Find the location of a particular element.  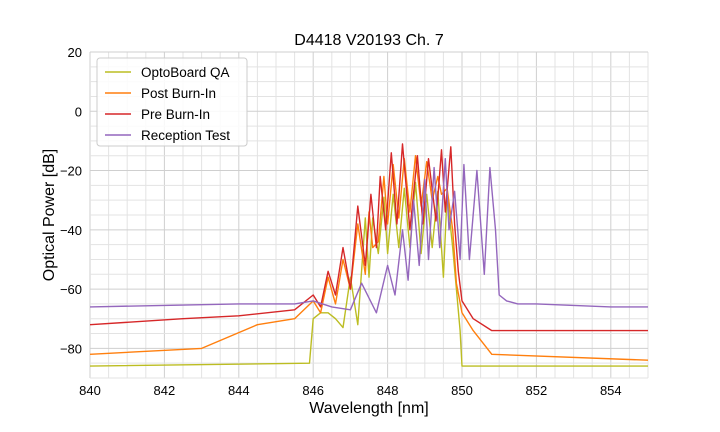

y-tick-label: −80 is located at coordinates (71, 348).